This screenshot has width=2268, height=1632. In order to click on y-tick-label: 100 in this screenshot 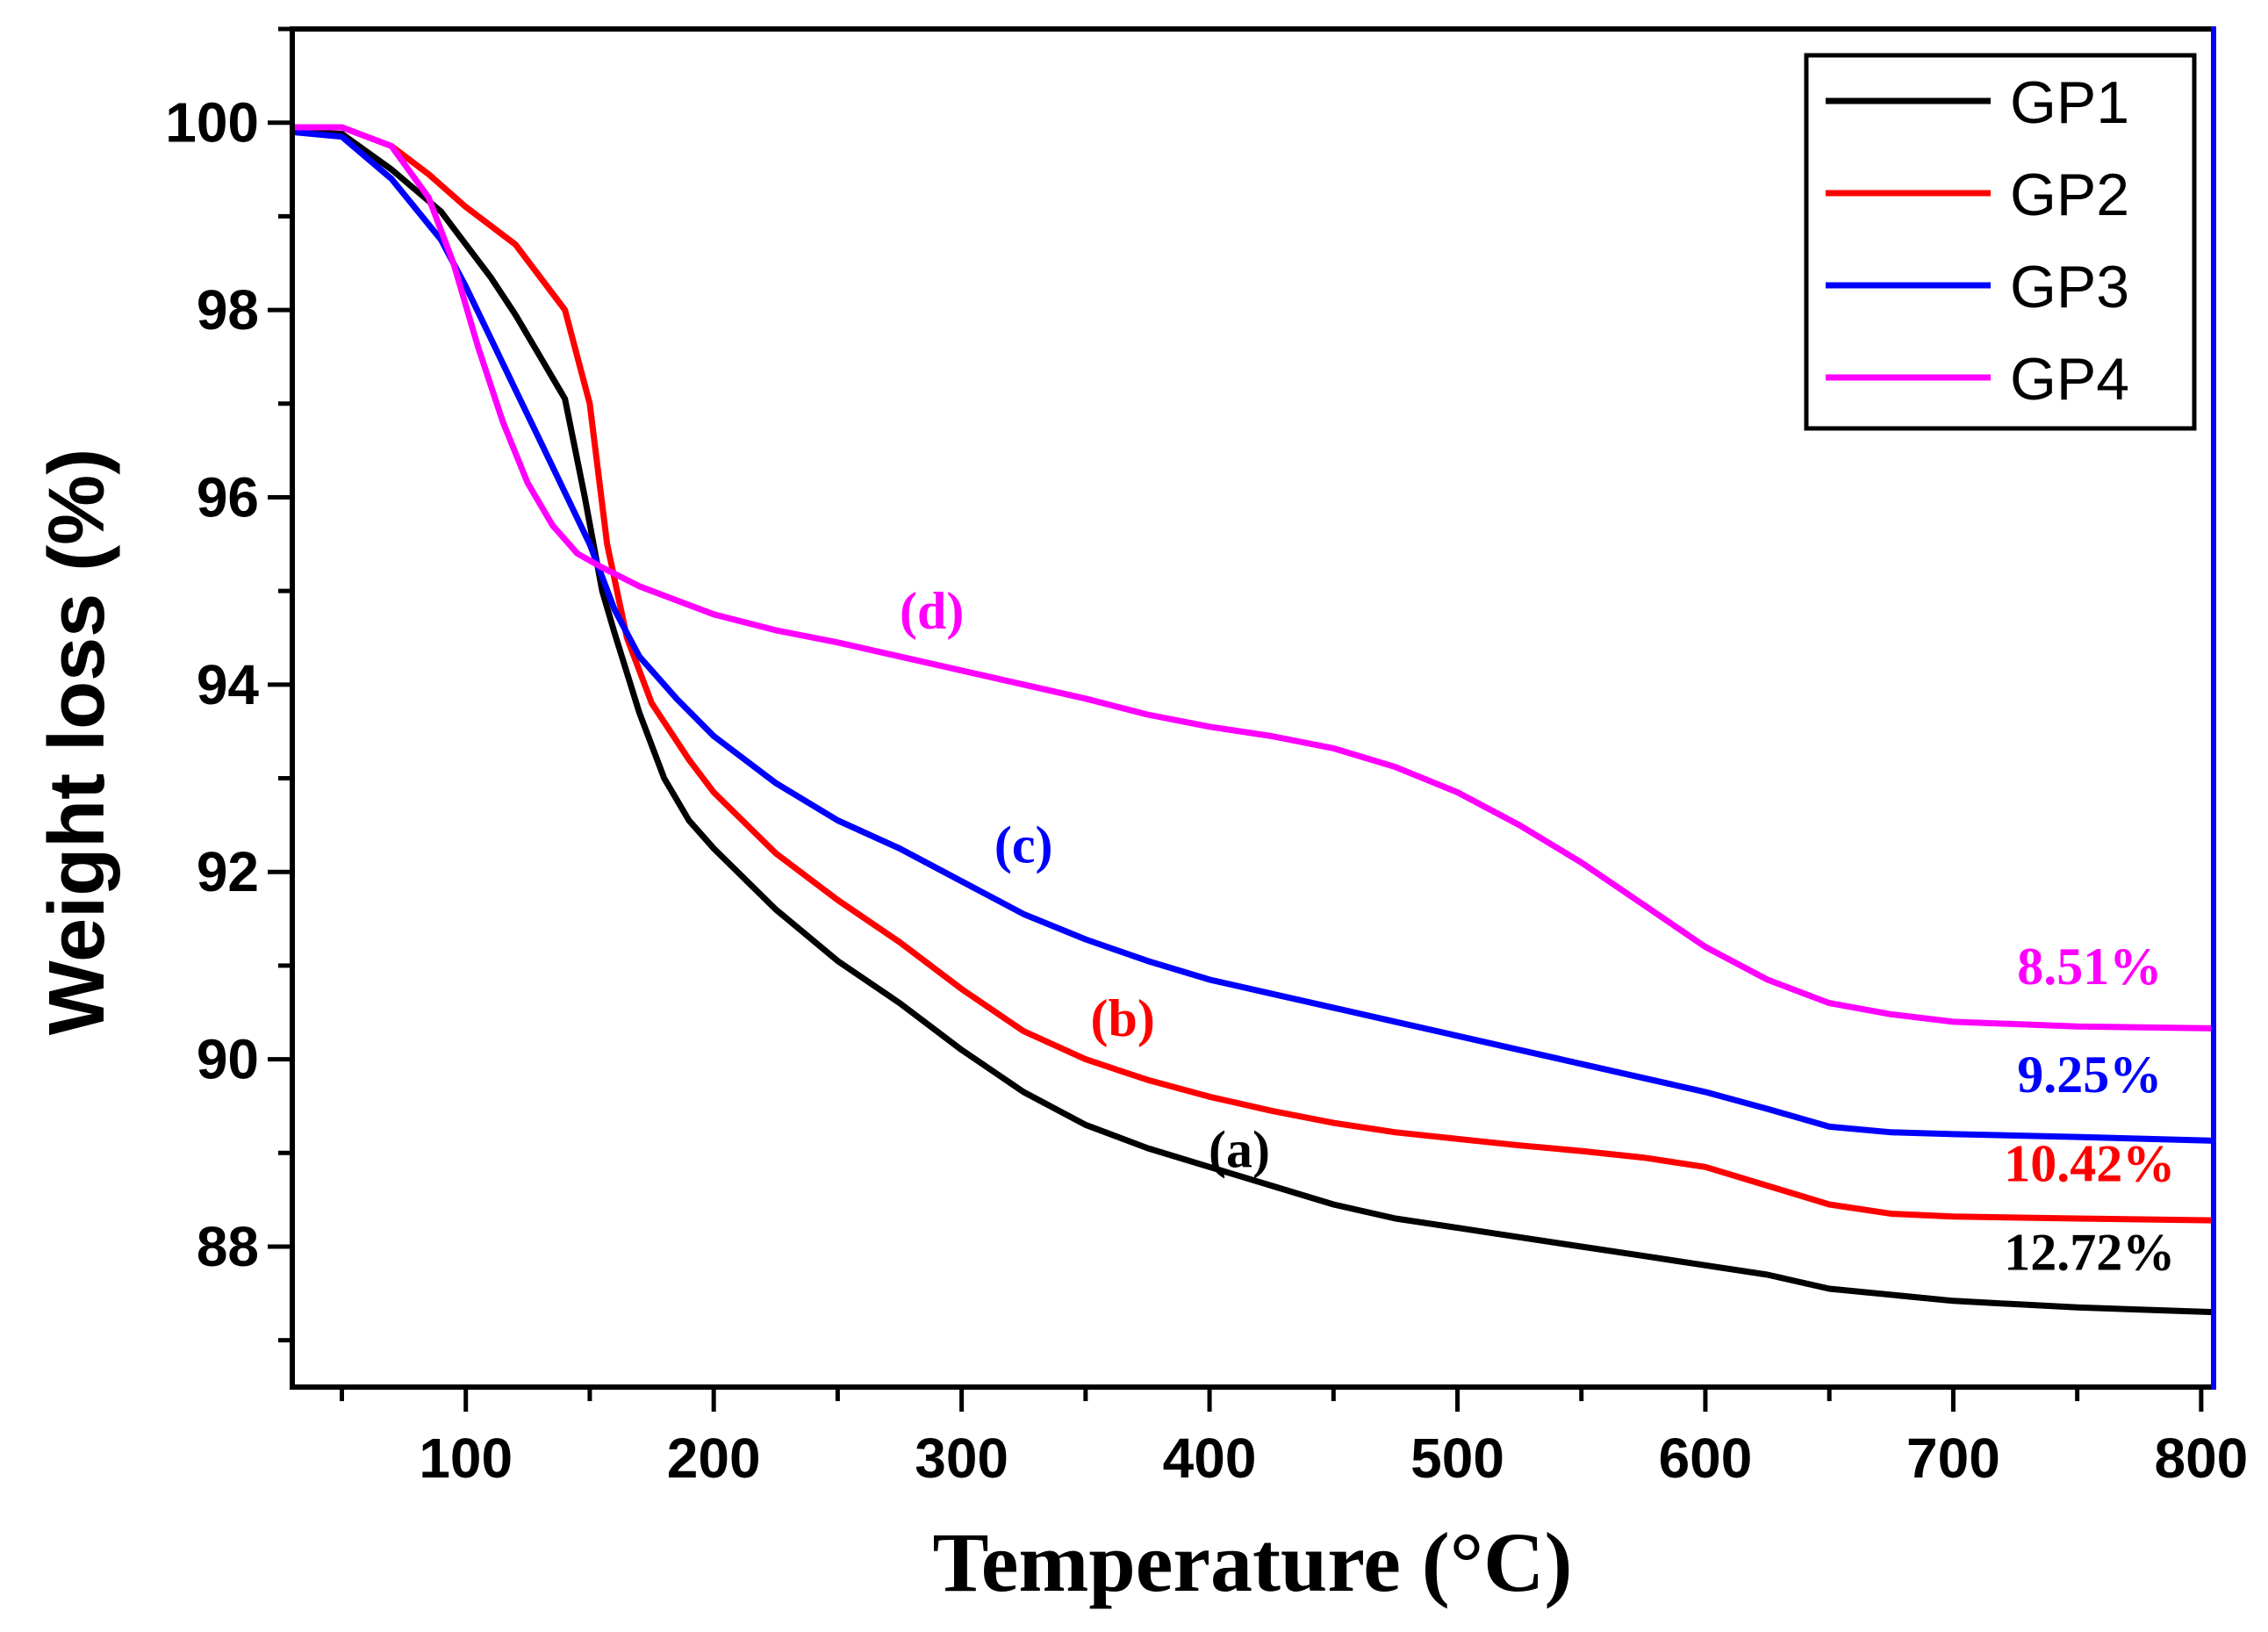, I will do `click(212, 123)`.